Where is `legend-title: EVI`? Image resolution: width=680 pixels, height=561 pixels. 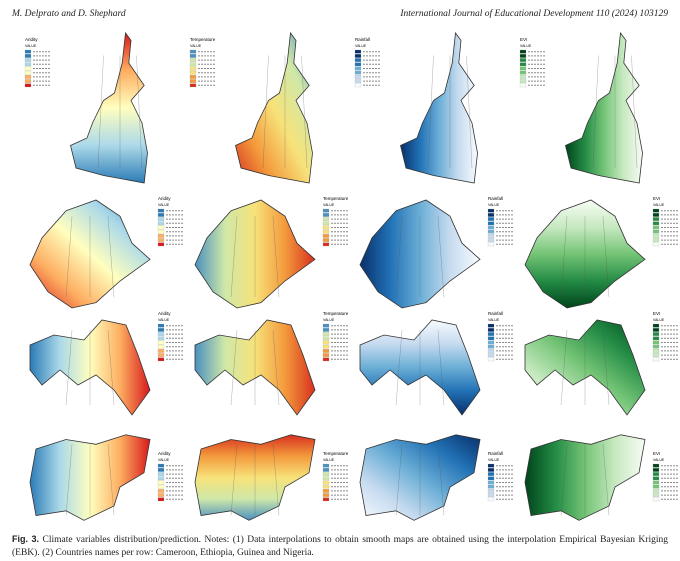
legend-title: EVI is located at coordinates (656, 313).